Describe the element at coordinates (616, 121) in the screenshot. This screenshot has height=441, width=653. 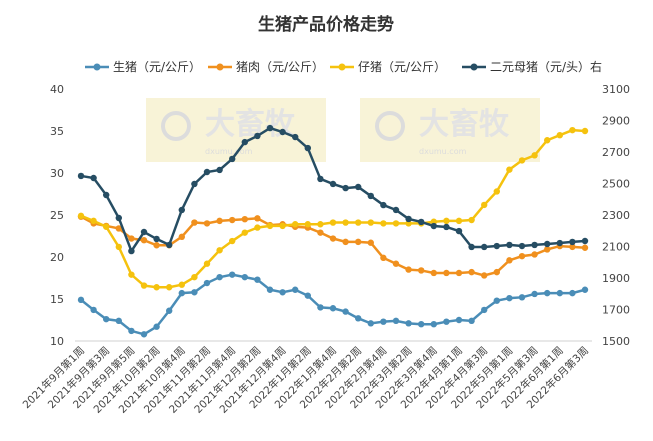
I see `y2-tick-label: 2900` at that location.